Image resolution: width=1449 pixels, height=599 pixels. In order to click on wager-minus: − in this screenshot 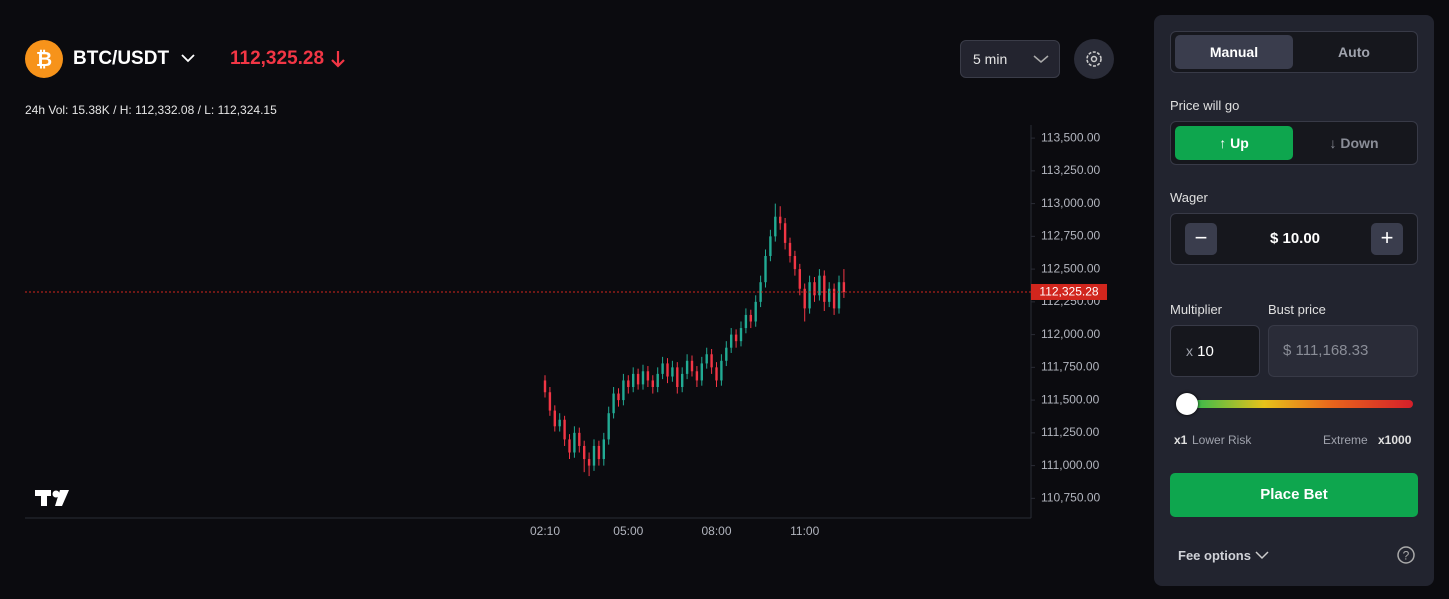, I will do `click(1201, 239)`.